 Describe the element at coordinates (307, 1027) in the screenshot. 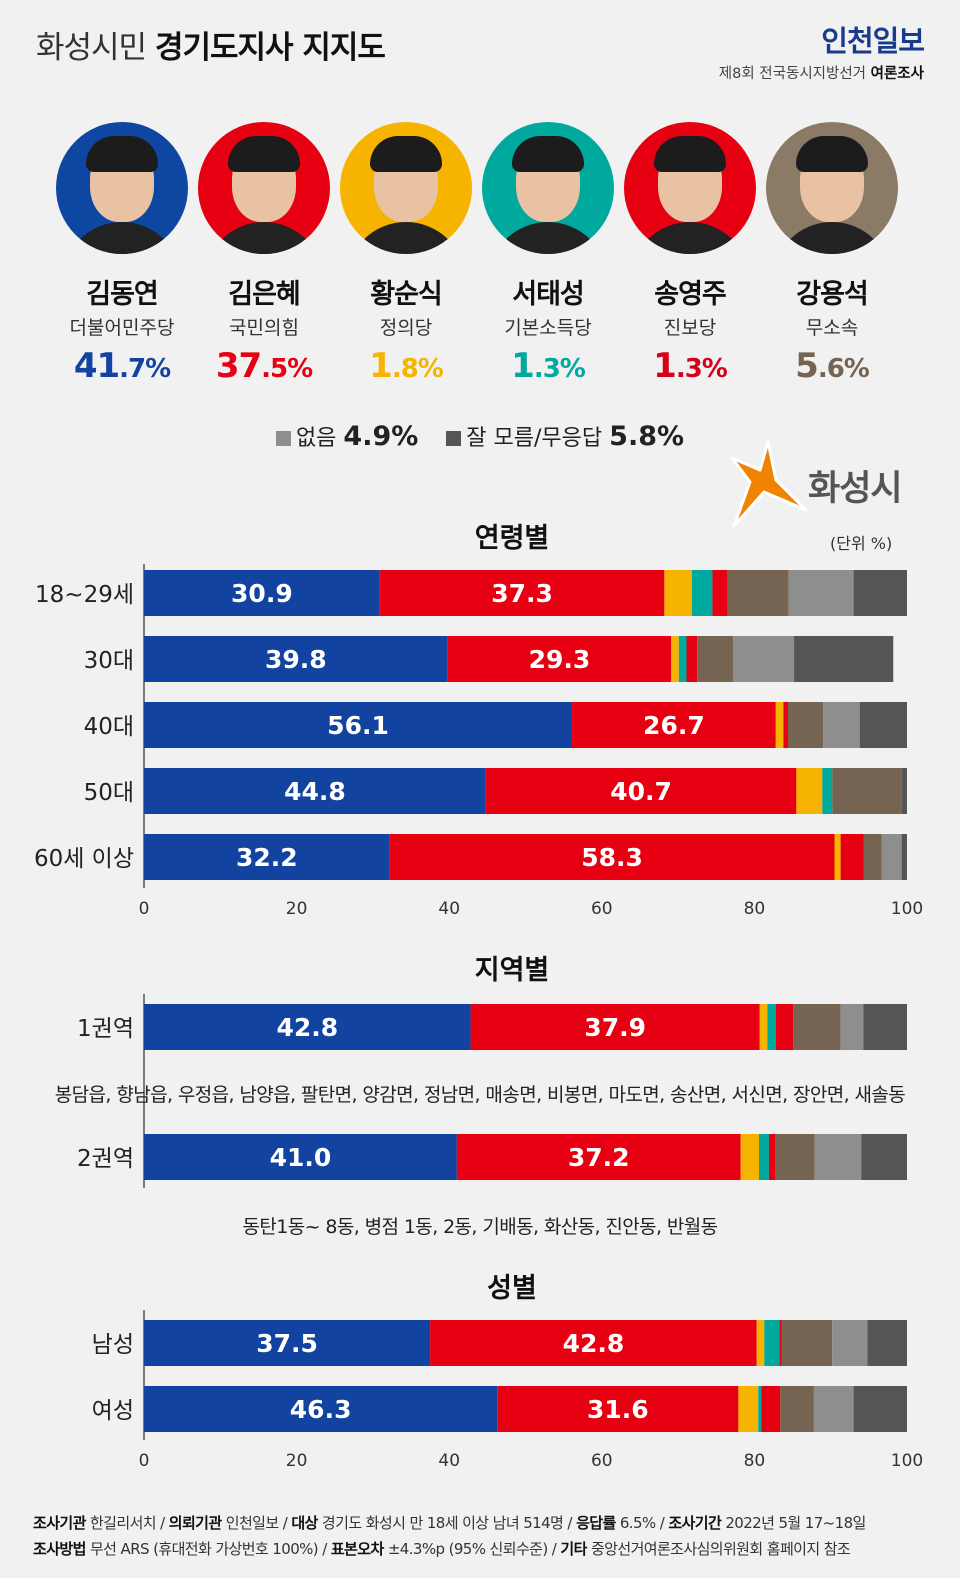

I see `bar-value-label: 42.8` at that location.